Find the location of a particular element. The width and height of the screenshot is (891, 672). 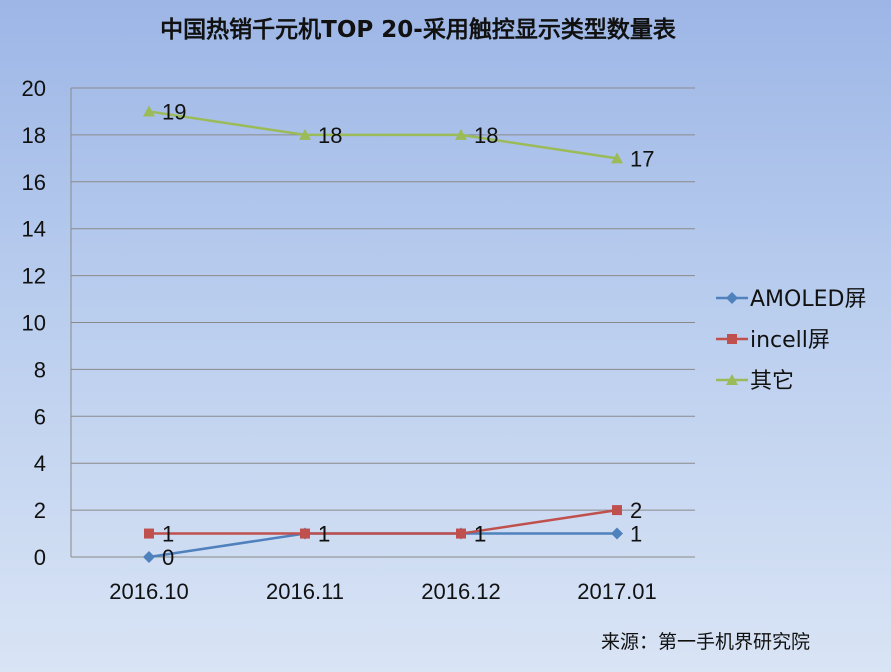

series-3: 19 18 18 17 is located at coordinates (398, 135).